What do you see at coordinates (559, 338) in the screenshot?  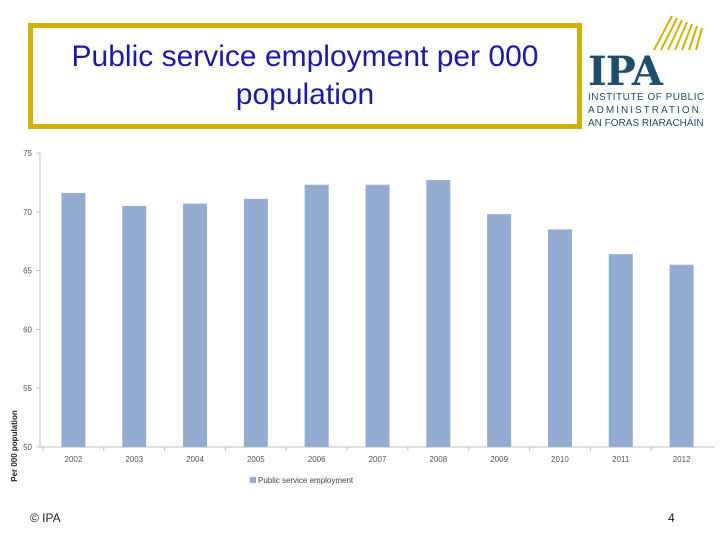 I see `bar-2010` at bounding box center [559, 338].